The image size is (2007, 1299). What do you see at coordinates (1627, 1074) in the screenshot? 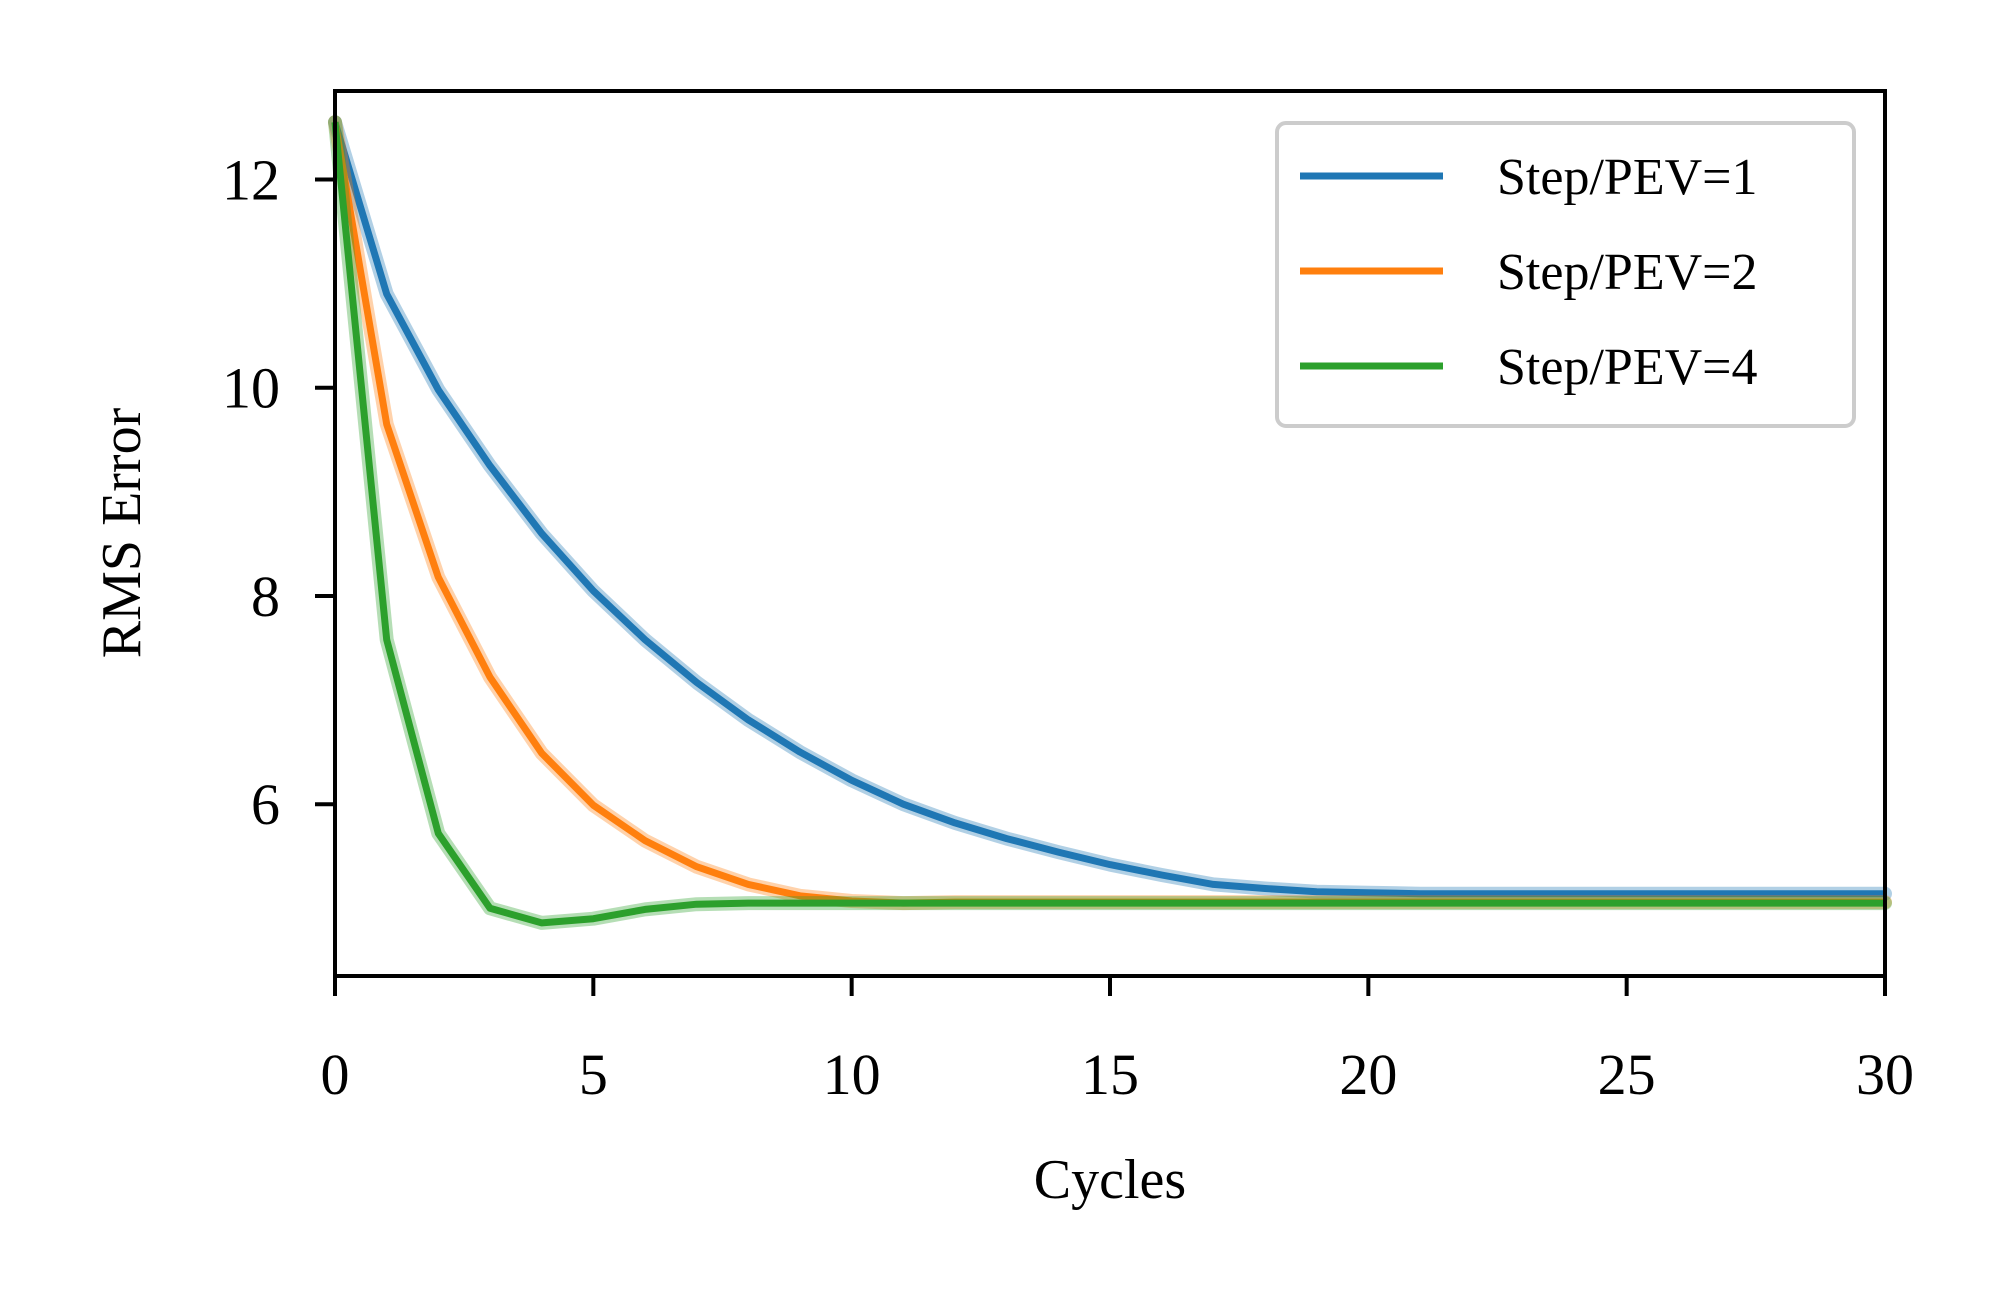
I see `x-tick-label: 25` at bounding box center [1627, 1074].